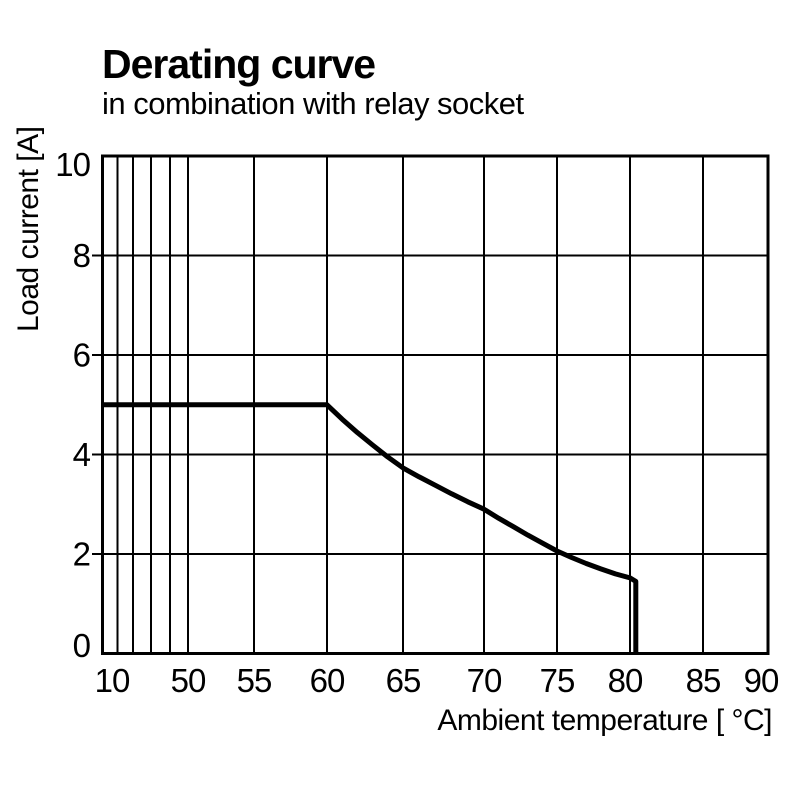  Describe the element at coordinates (327, 680) in the screenshot. I see `x-tick-label: 60` at that location.